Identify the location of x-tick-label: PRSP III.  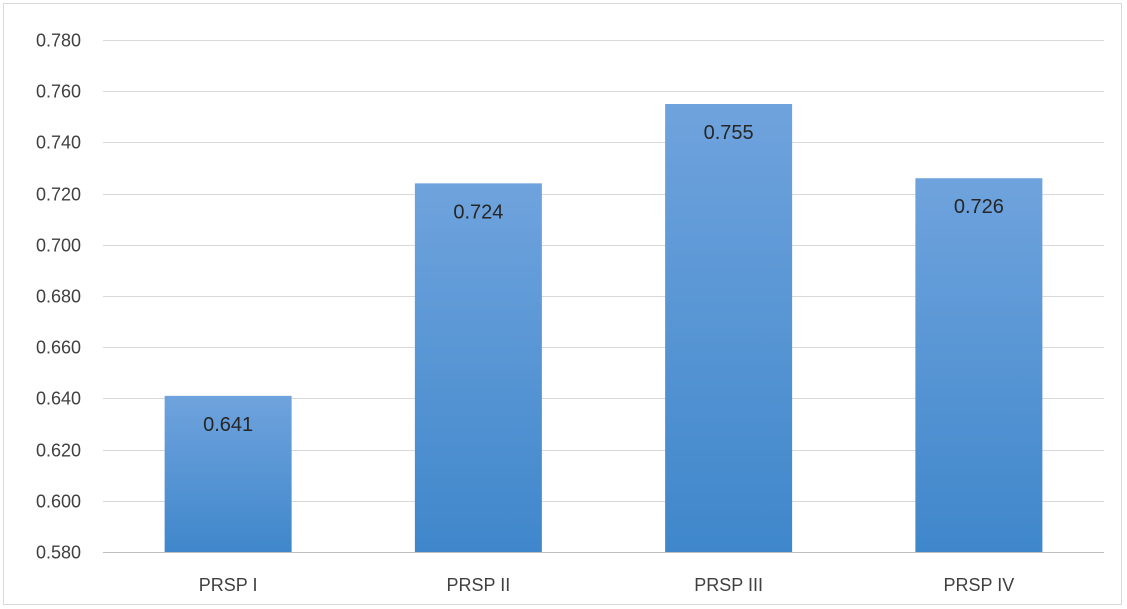
(728, 585).